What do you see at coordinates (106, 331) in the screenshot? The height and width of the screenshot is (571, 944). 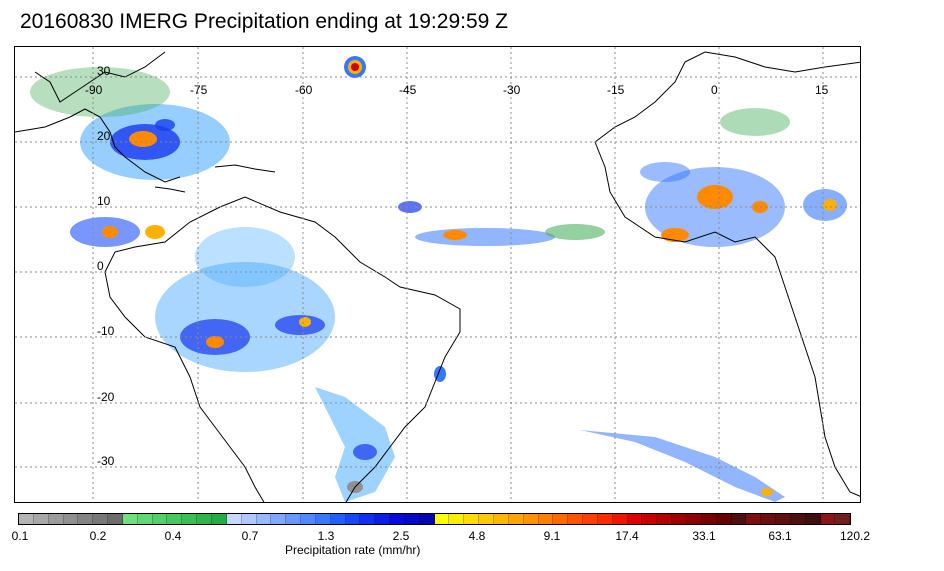 I see `latitude-label: -10` at bounding box center [106, 331].